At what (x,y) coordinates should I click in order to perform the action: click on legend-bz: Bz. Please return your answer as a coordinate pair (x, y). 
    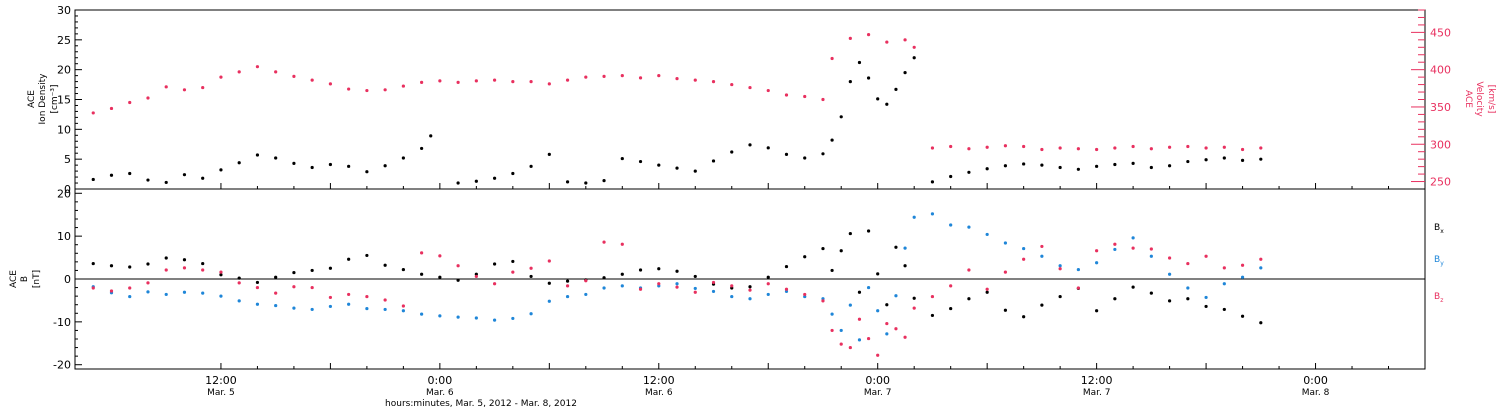
    Looking at the image, I should click on (1438, 298).